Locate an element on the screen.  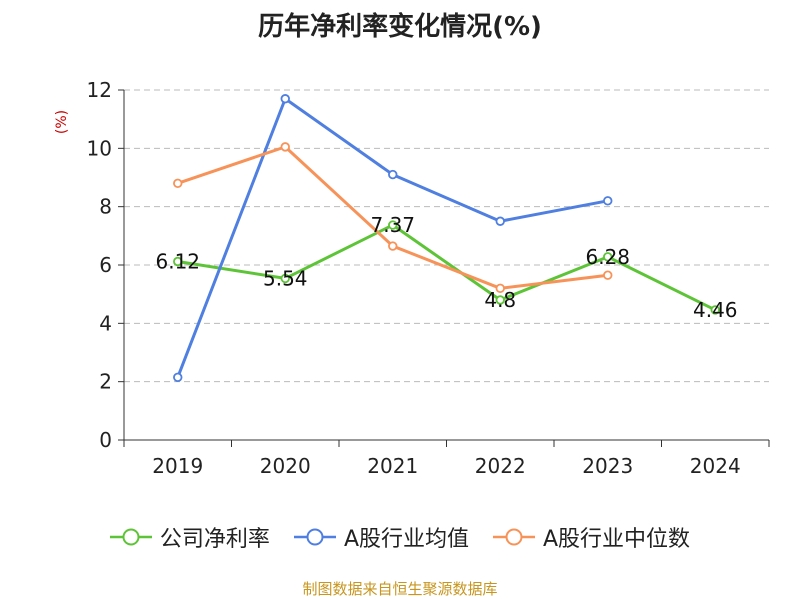
data-label: 4.46 is located at coordinates (715, 310).